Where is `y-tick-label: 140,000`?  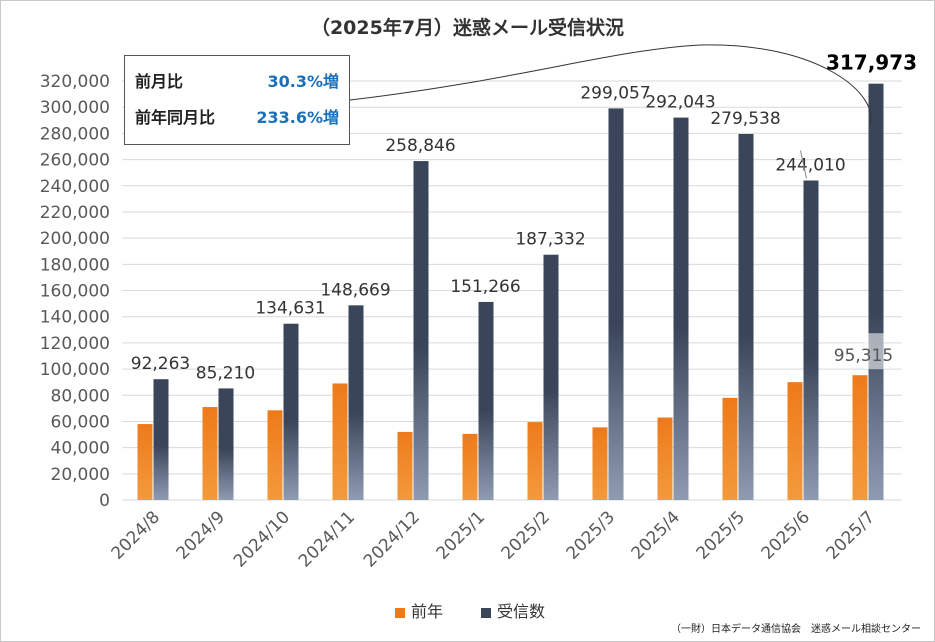 y-tick-label: 140,000 is located at coordinates (75, 318).